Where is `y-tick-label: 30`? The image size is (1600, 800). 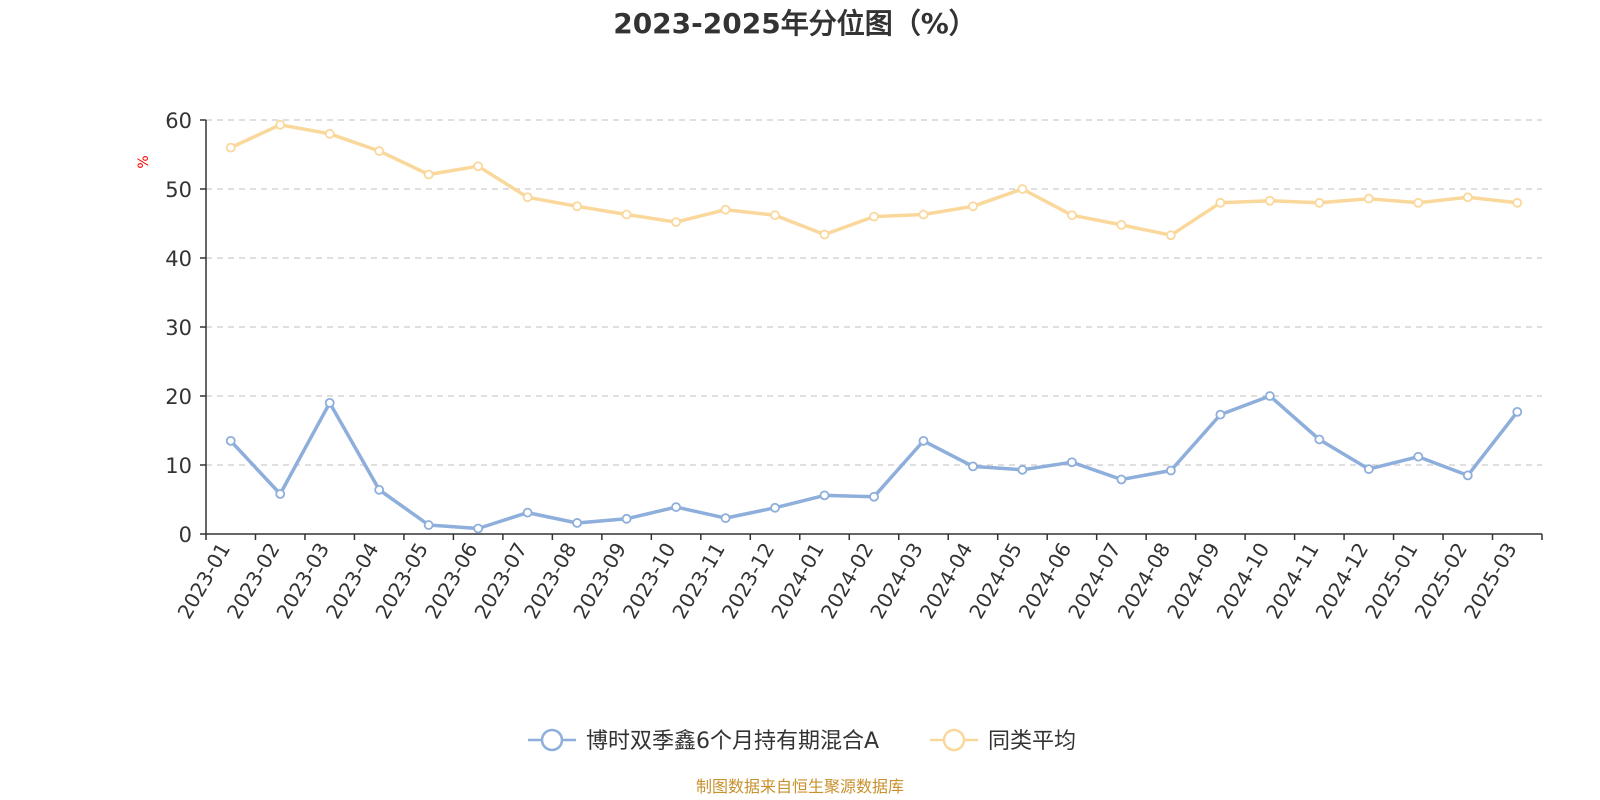 y-tick-label: 30 is located at coordinates (178, 328).